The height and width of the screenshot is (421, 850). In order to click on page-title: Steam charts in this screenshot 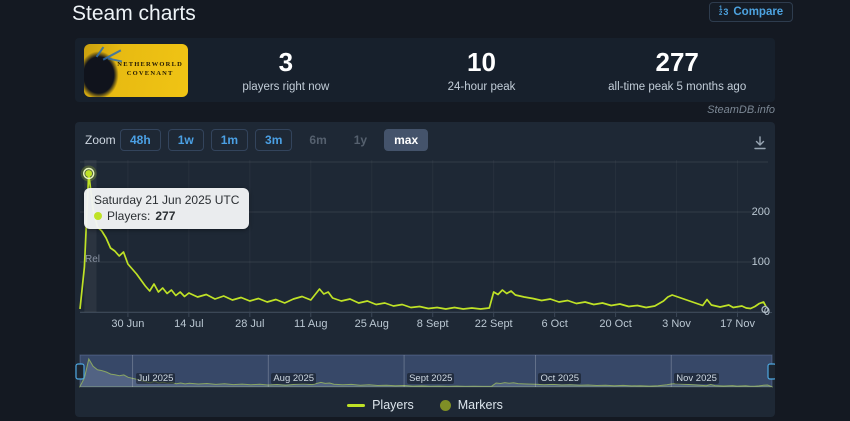, I will do `click(134, 13)`.